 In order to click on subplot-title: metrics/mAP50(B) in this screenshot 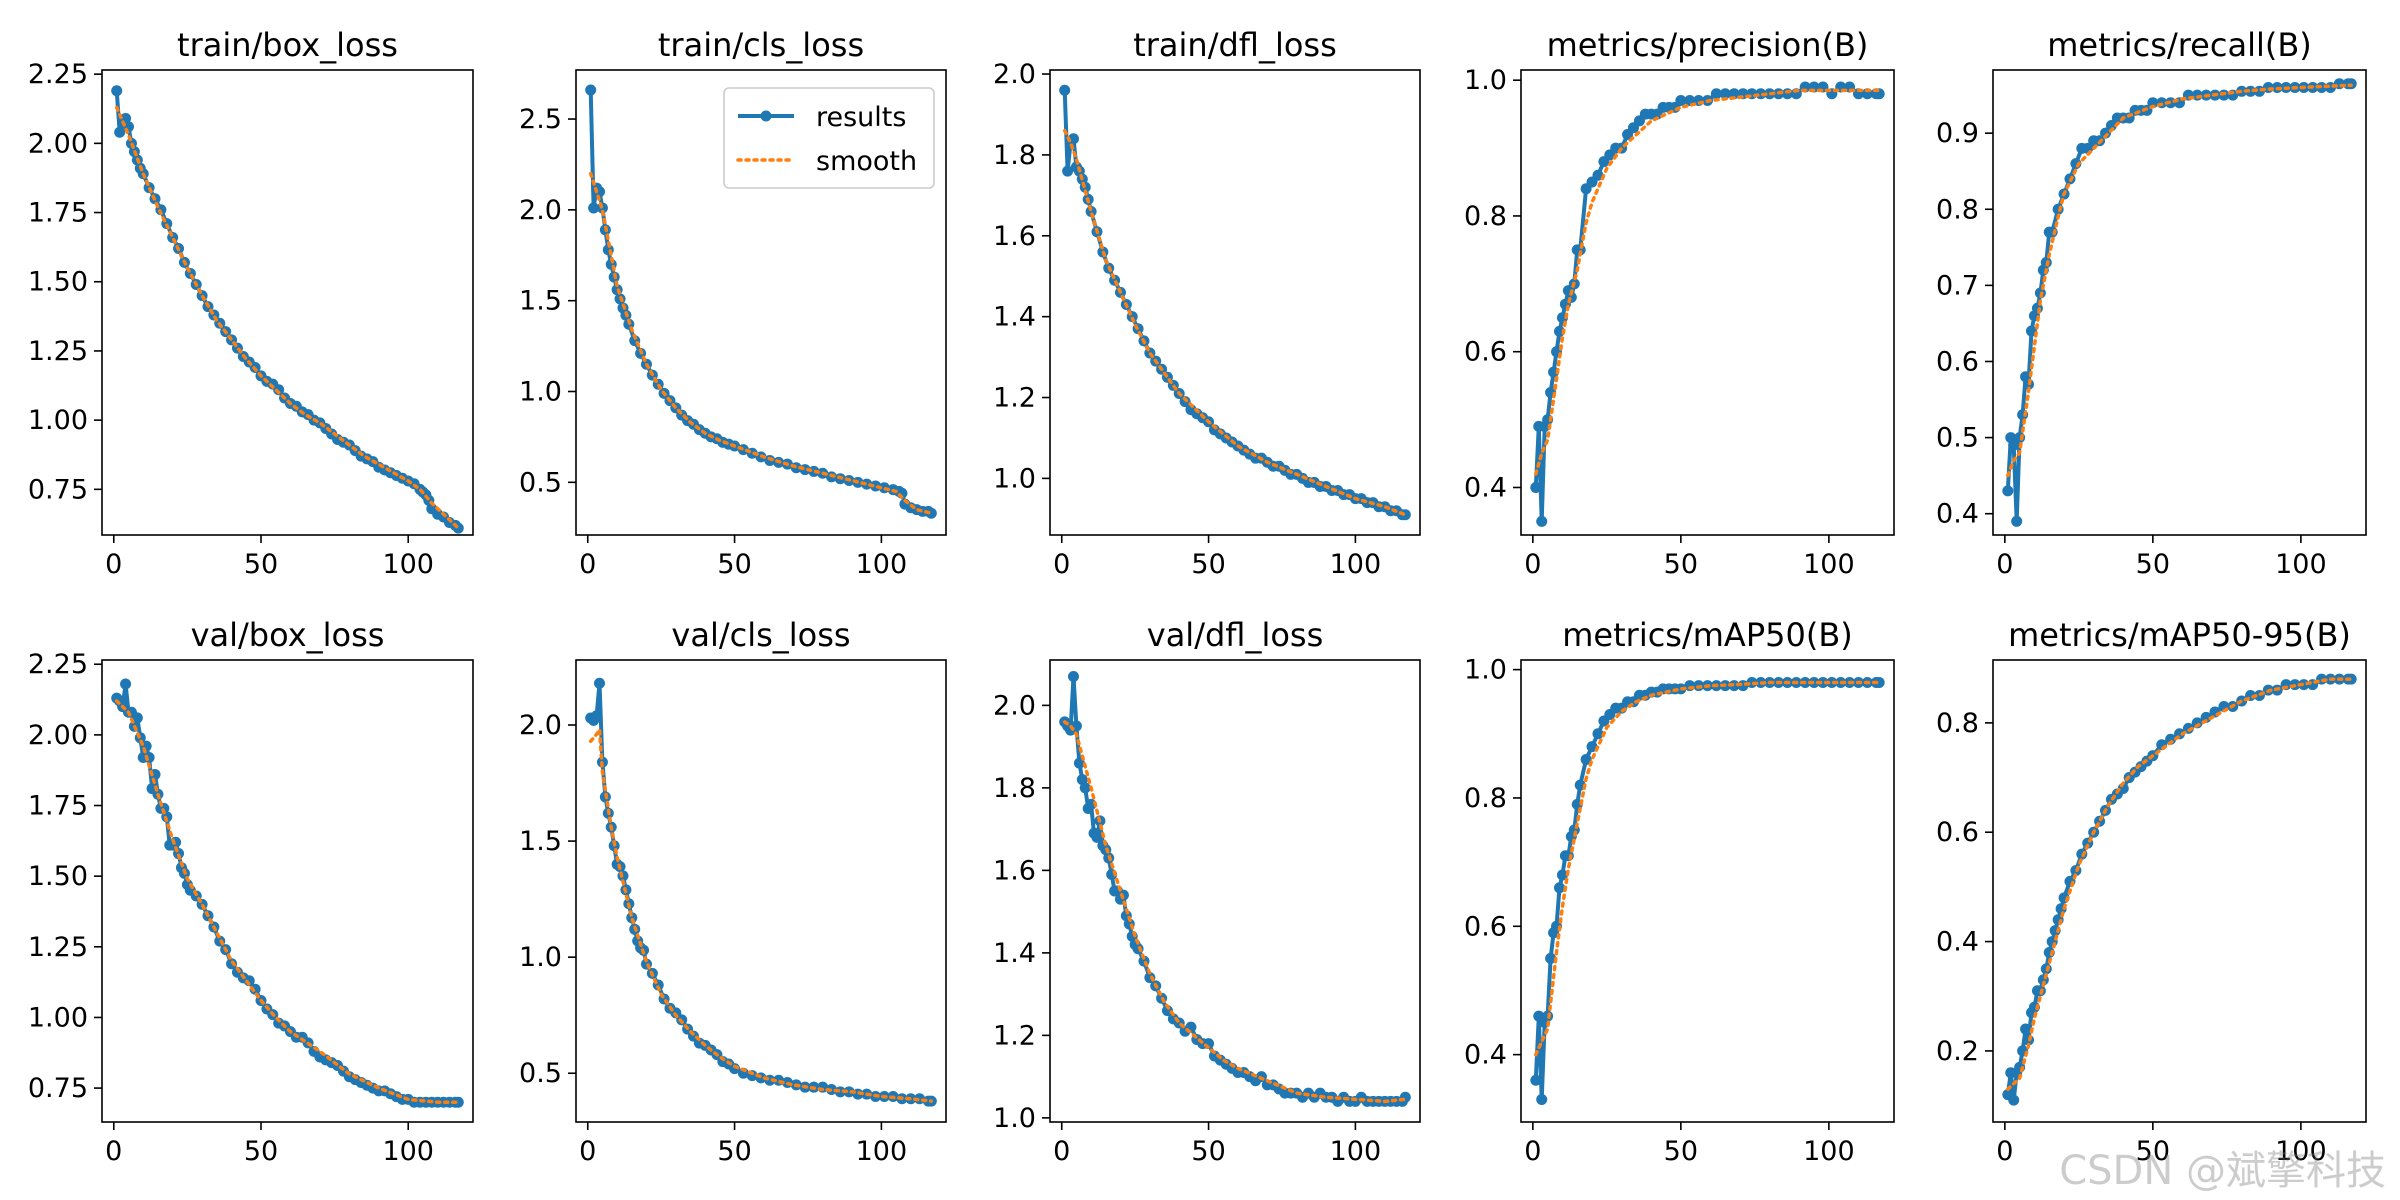, I will do `click(1707, 635)`.